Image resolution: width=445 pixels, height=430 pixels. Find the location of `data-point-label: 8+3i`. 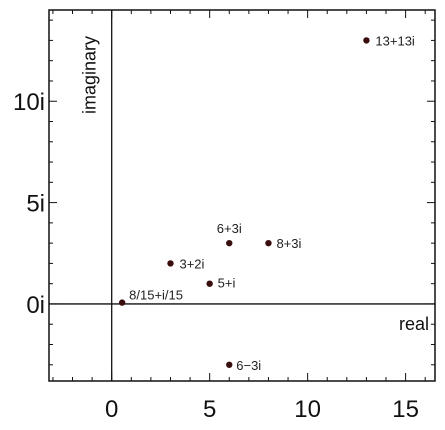

data-point-label: 8+3i is located at coordinates (288, 243).